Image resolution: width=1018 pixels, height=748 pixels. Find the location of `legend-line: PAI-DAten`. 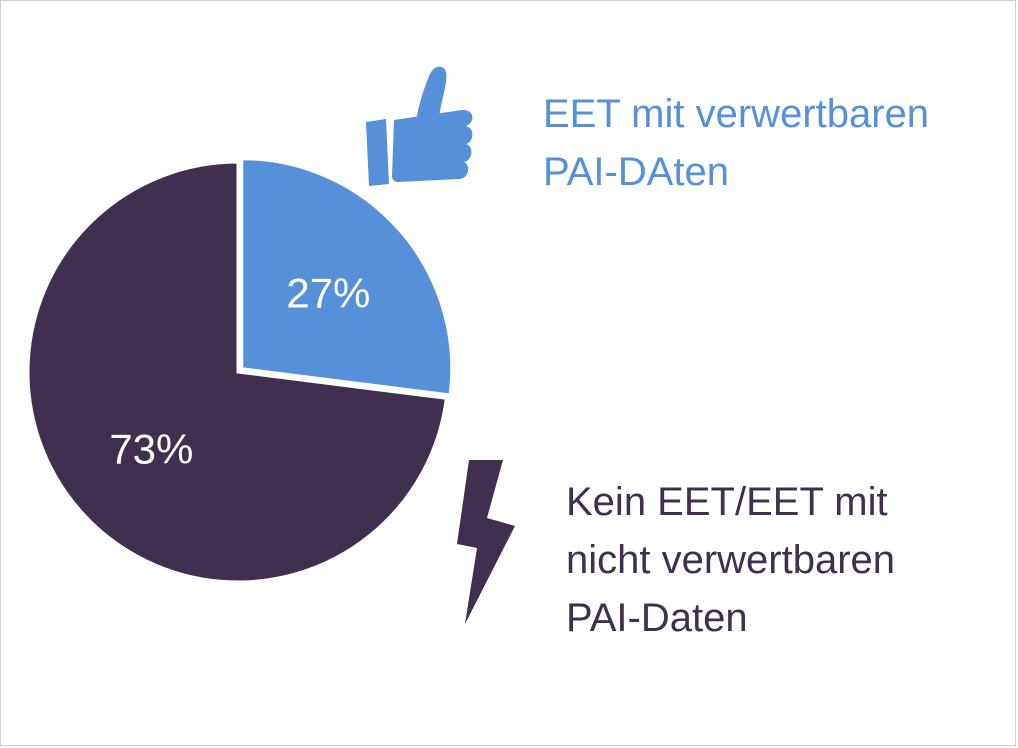

legend-line: PAI-DAten is located at coordinates (636, 172).